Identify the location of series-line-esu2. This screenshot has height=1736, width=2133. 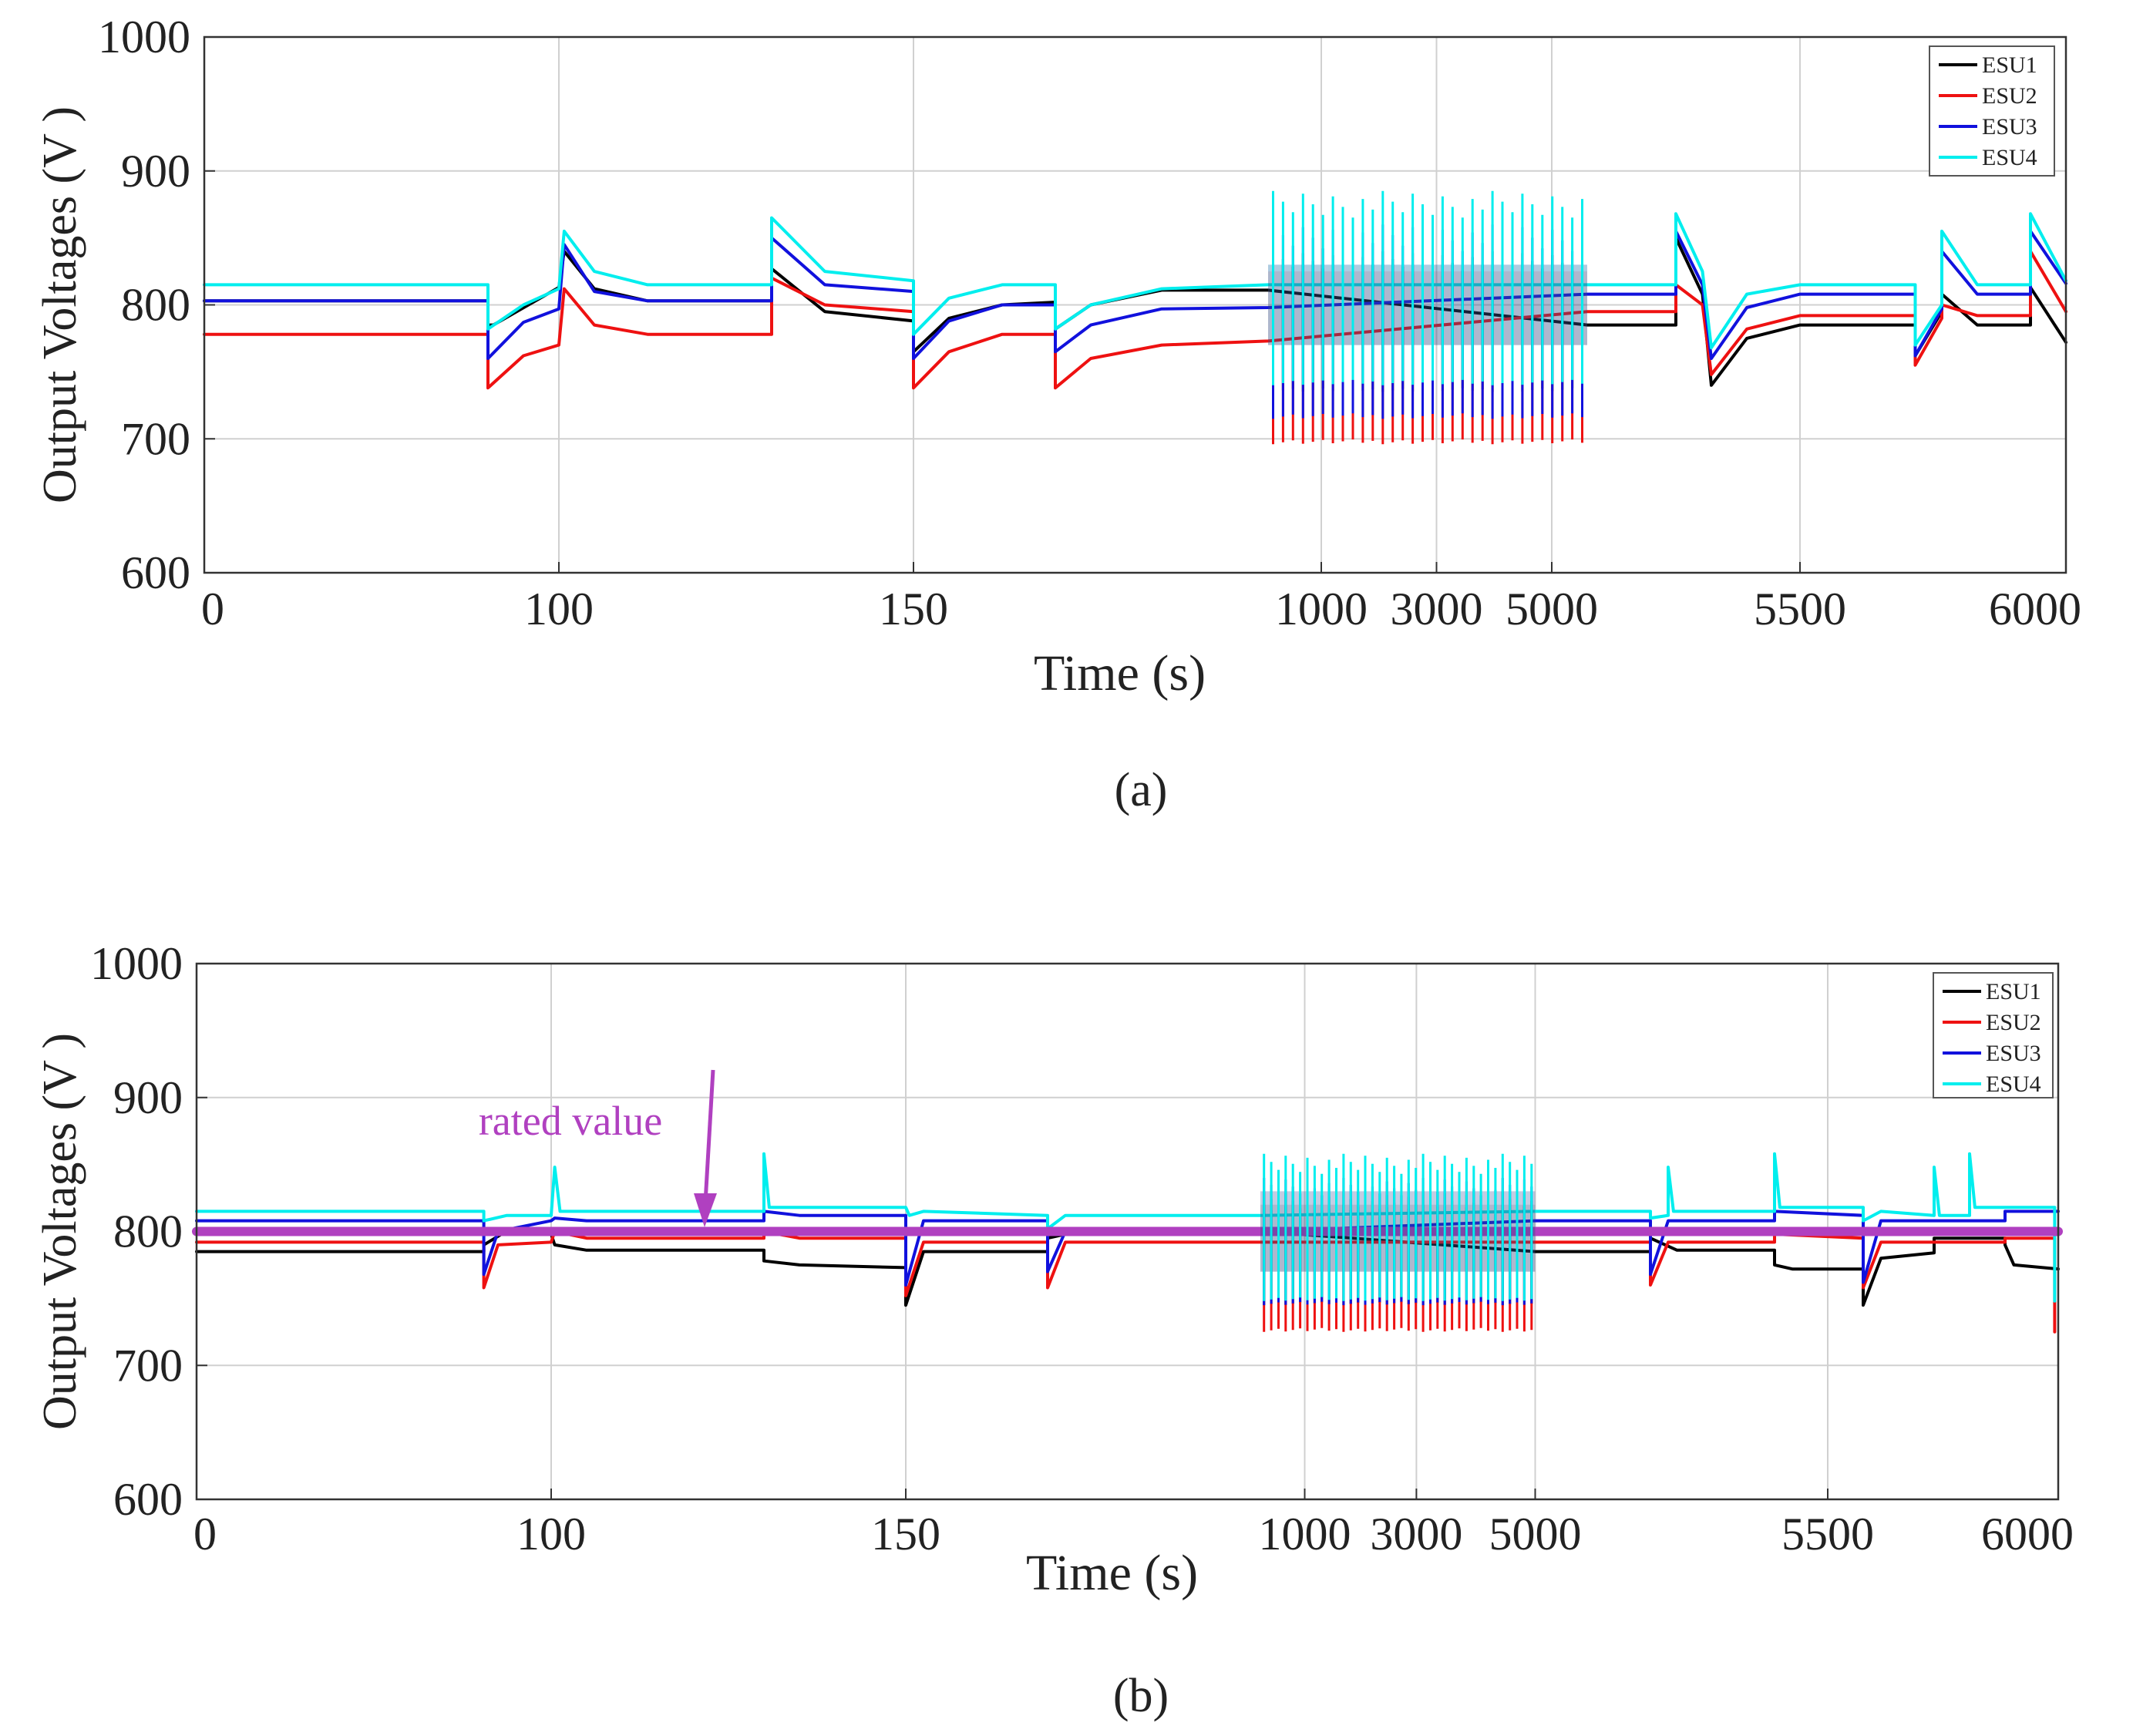
(1135, 320).